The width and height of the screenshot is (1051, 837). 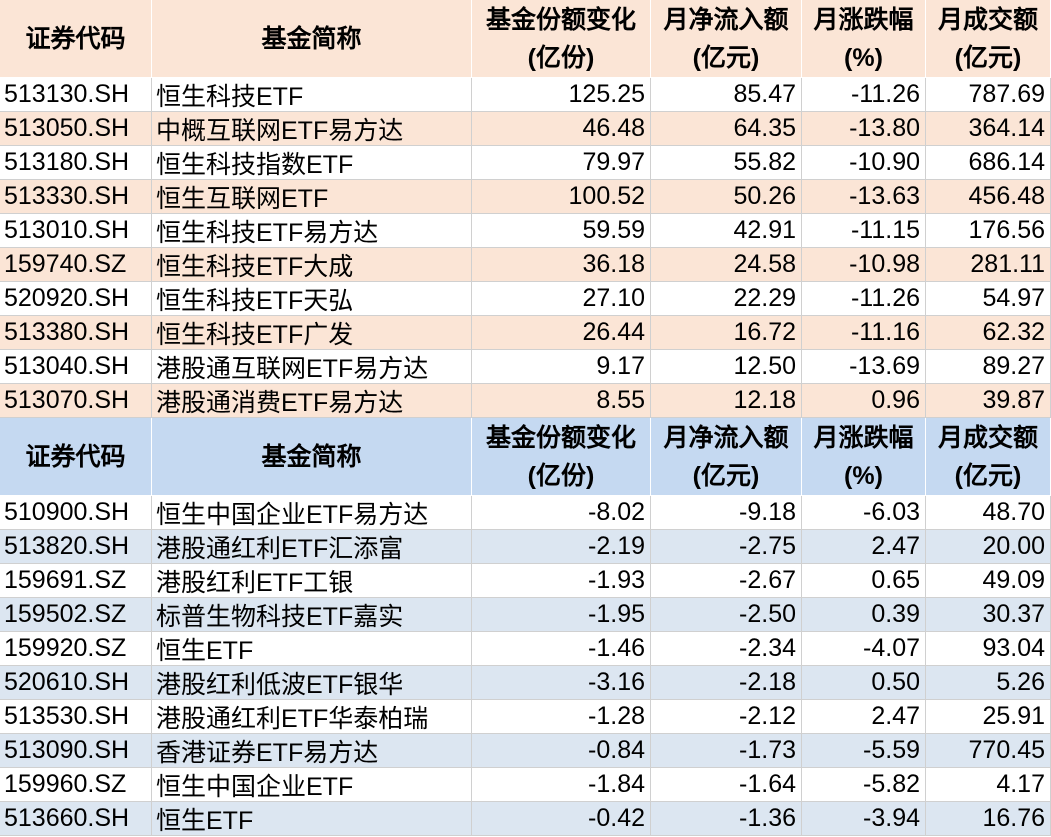 What do you see at coordinates (312, 197) in the screenshot?
I see `text-cell: 恒生互联网ETF` at bounding box center [312, 197].